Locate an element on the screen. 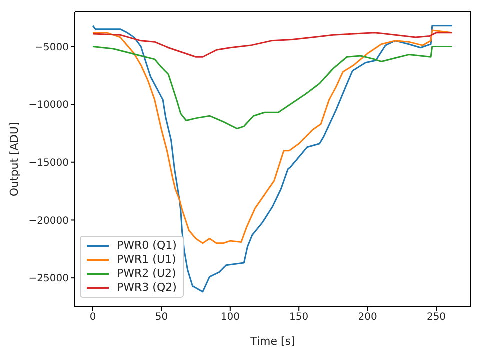  y-axis-title: Output [ADU] is located at coordinates (14, 159).